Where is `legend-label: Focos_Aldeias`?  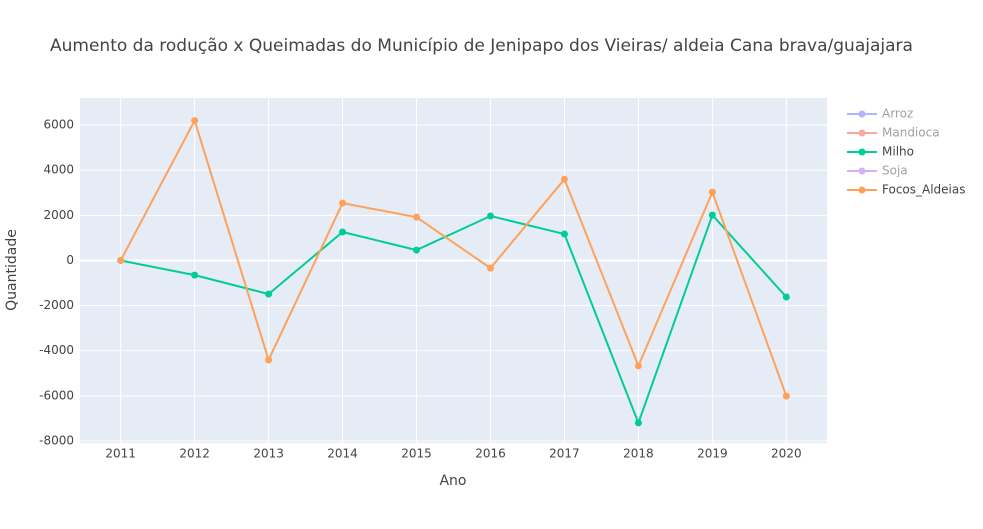
legend-label: Focos_Aldeias is located at coordinates (924, 190).